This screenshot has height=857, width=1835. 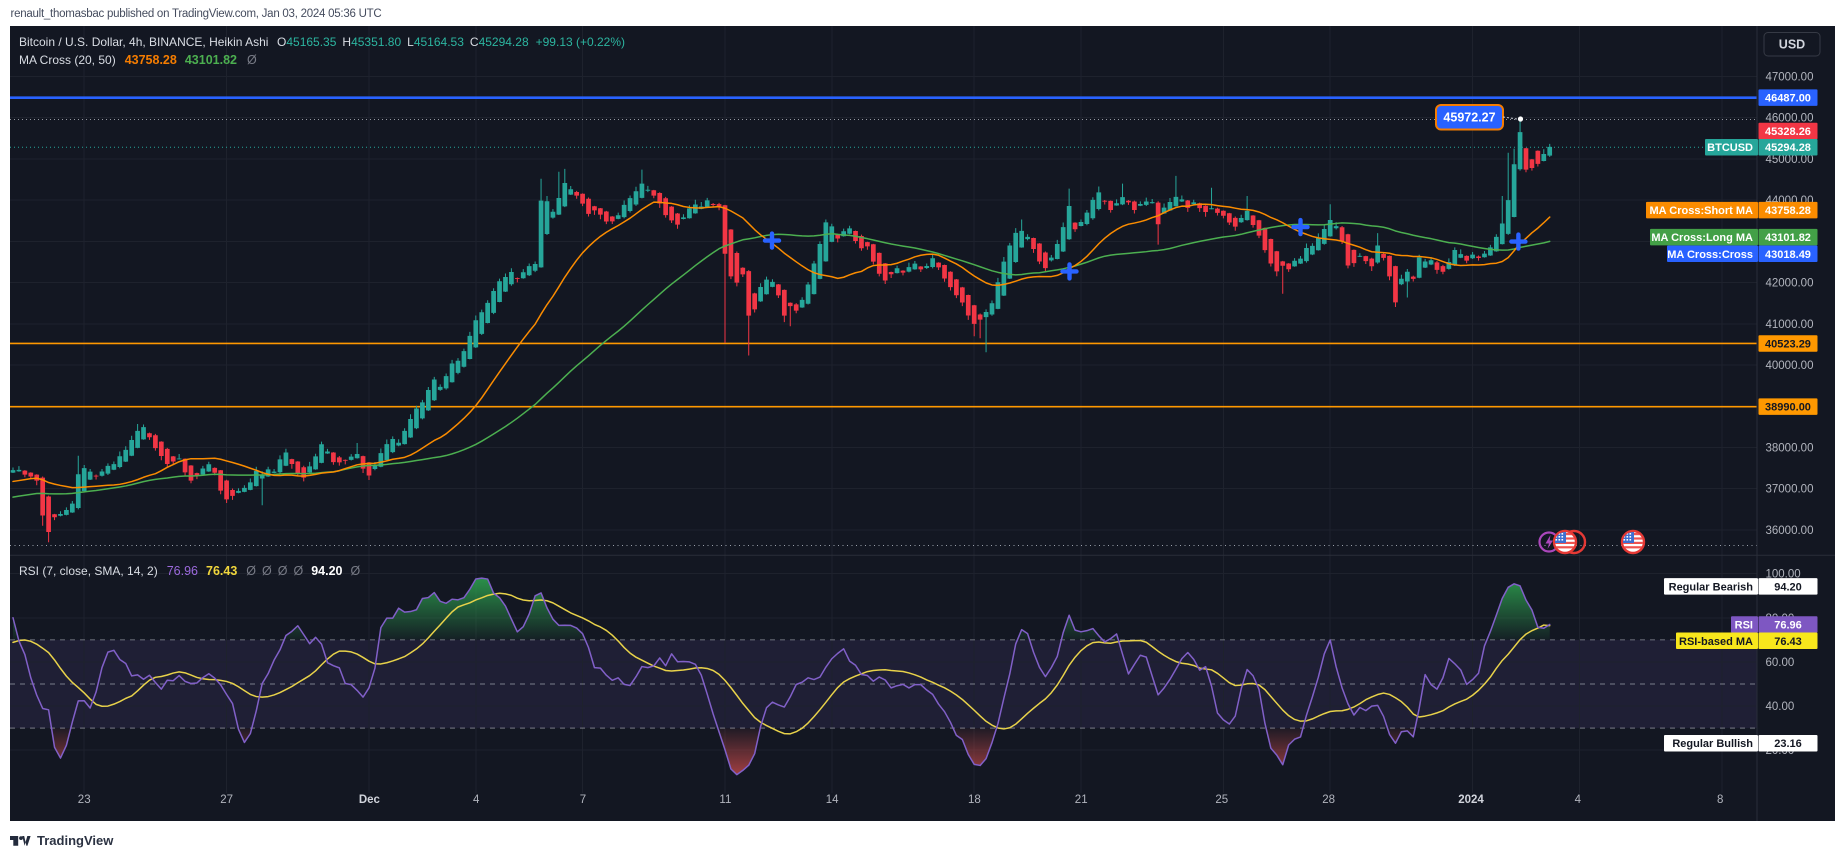 I want to click on svg-text: 42000.00, so click(x=1790, y=284).